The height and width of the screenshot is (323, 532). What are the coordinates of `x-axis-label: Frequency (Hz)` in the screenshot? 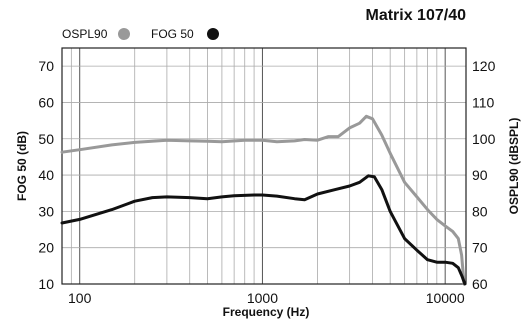 It's located at (266, 312).